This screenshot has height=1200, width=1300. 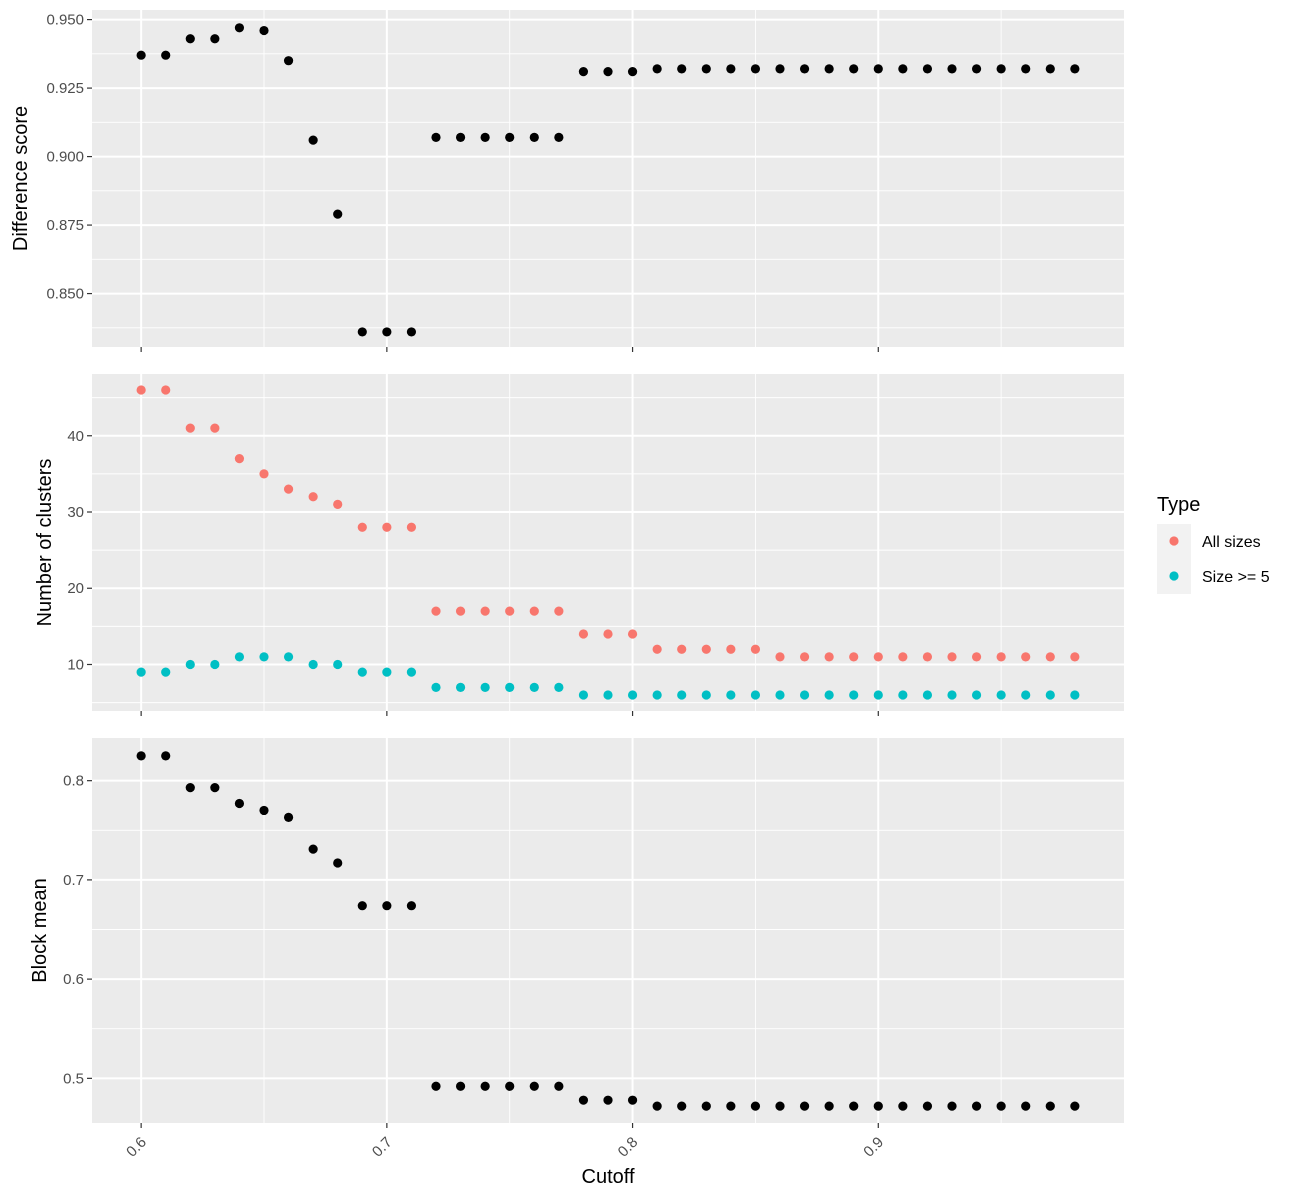 What do you see at coordinates (75, 512) in the screenshot?
I see `y-tick-label: 30` at bounding box center [75, 512].